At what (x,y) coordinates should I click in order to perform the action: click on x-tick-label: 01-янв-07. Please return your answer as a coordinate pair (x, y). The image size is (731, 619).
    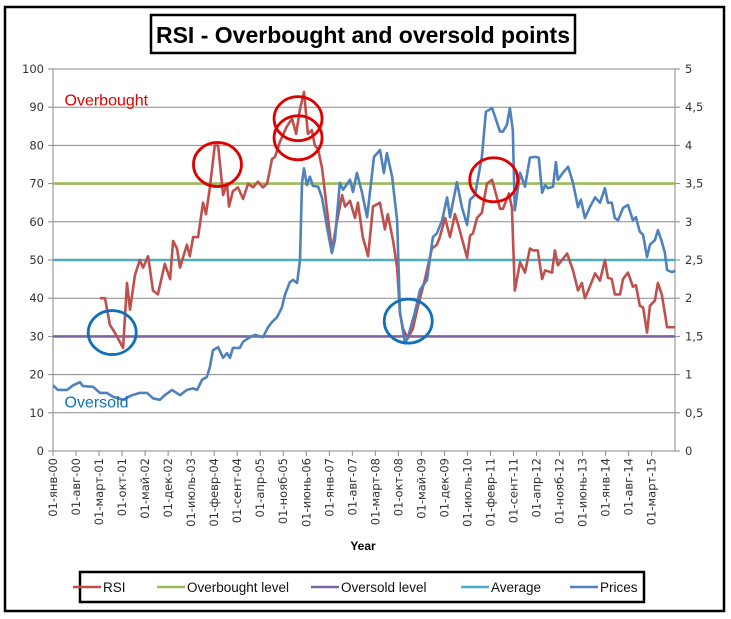
    Looking at the image, I should click on (329, 487).